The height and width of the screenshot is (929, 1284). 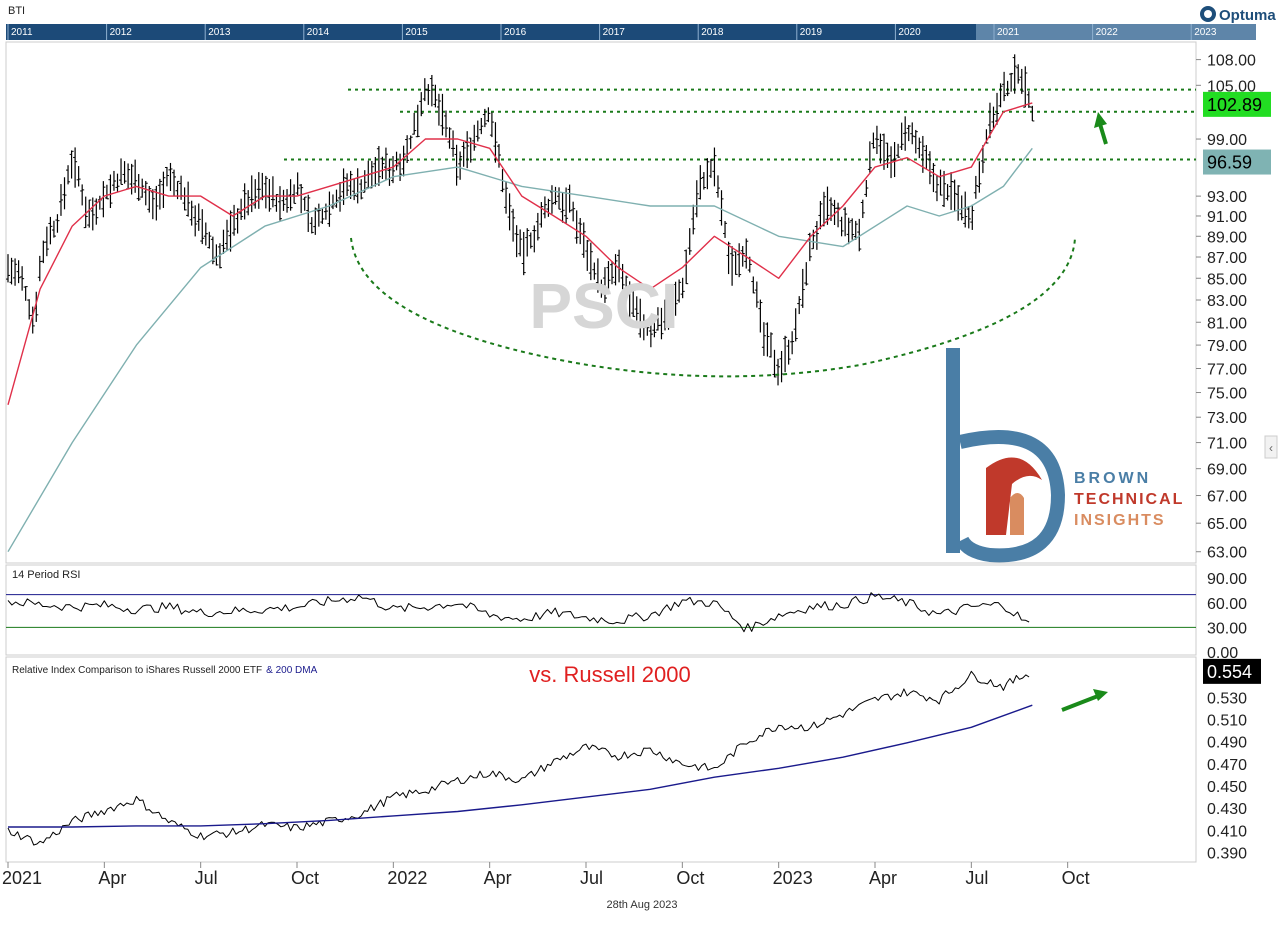 What do you see at coordinates (1112, 478) in the screenshot?
I see `logo-line1: BROWN` at bounding box center [1112, 478].